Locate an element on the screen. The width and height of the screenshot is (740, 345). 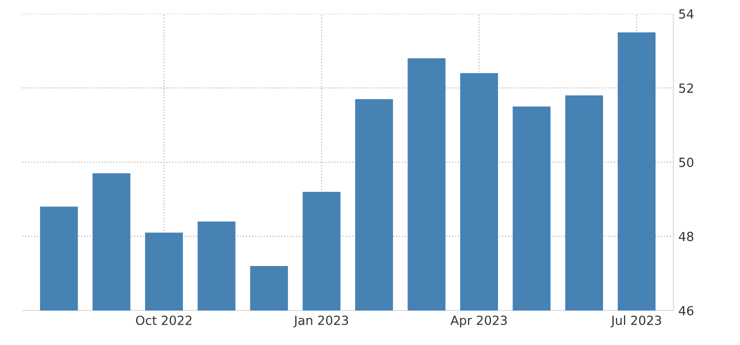
y-tick-label: 46 is located at coordinates (686, 311).